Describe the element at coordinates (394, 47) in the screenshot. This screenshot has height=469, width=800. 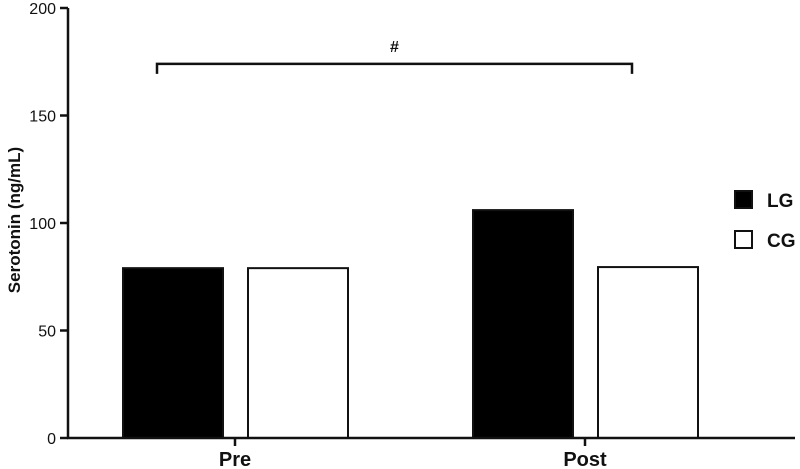
I see `significance-label: #` at that location.